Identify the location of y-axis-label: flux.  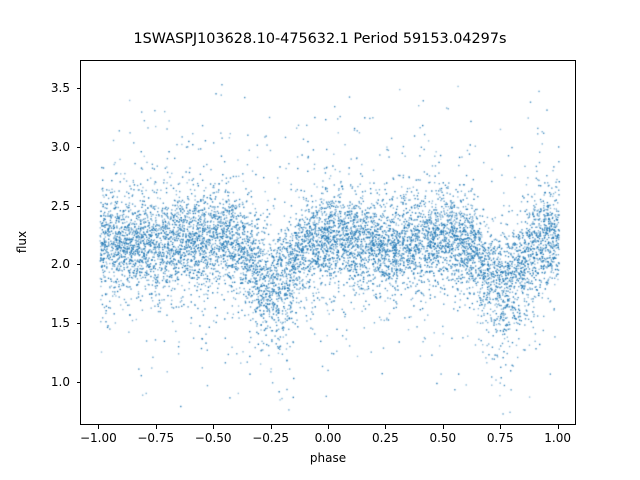
(22, 242).